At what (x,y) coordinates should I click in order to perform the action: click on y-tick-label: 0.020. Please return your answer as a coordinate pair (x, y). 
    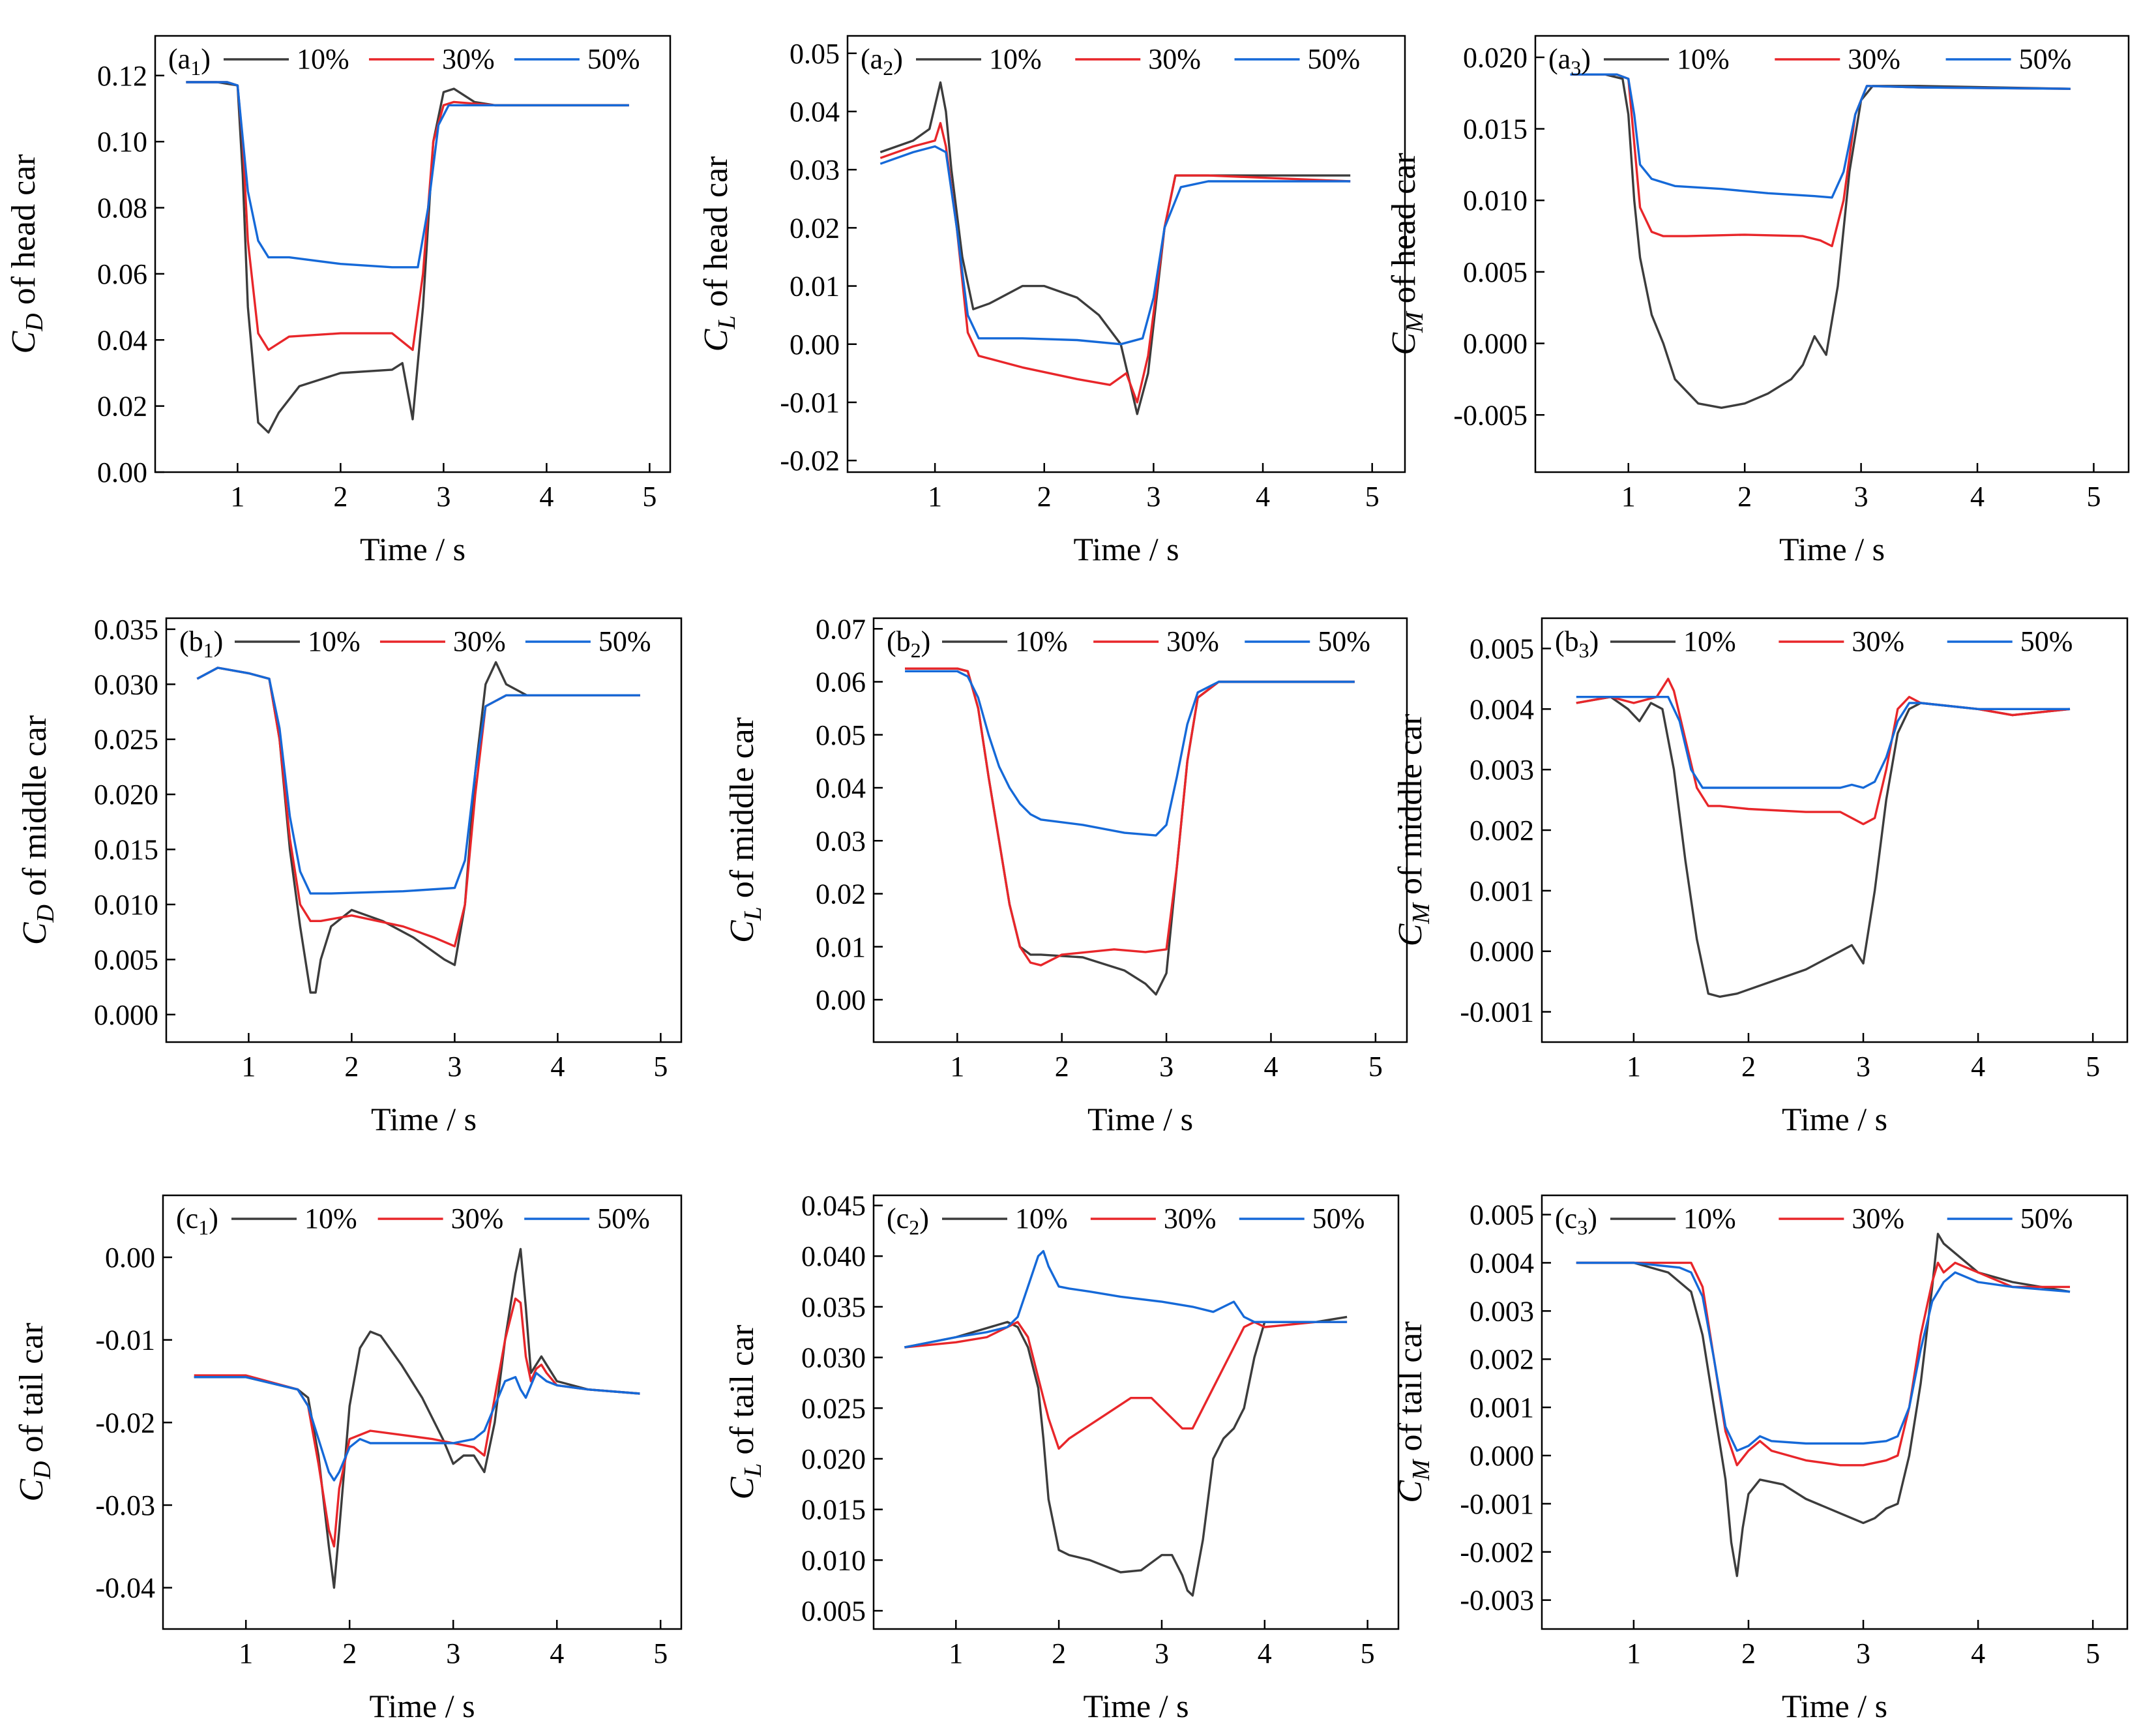
    Looking at the image, I should click on (126, 795).